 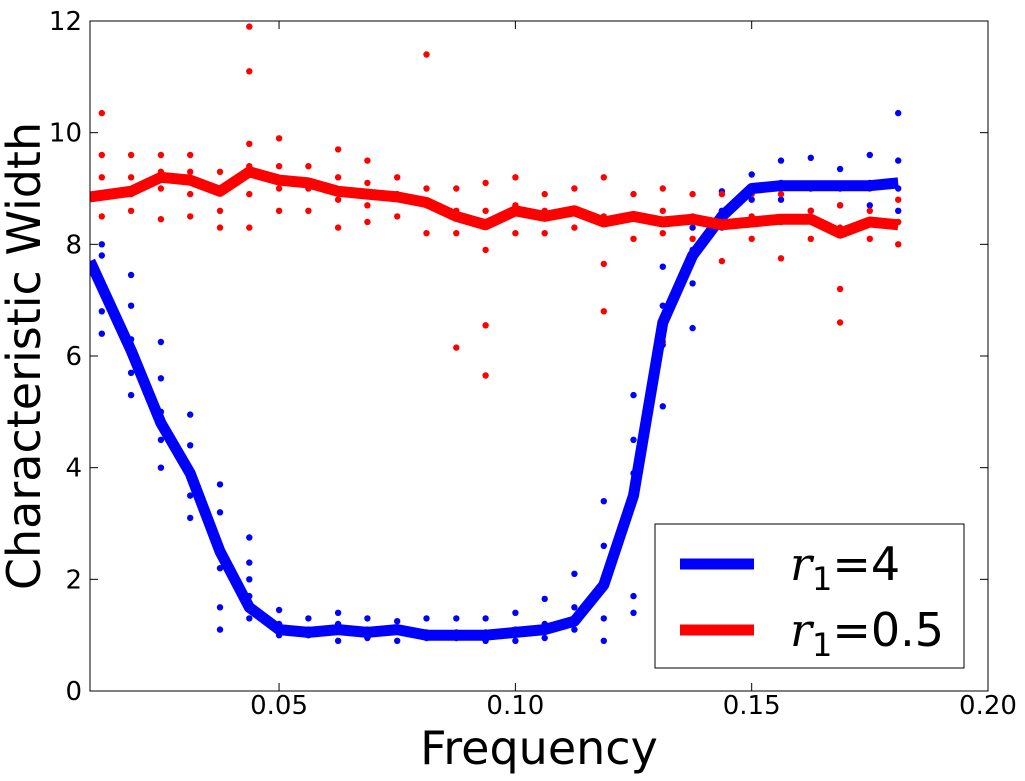 What do you see at coordinates (515, 706) in the screenshot?
I see `x-tick-label-1: 0.10` at bounding box center [515, 706].